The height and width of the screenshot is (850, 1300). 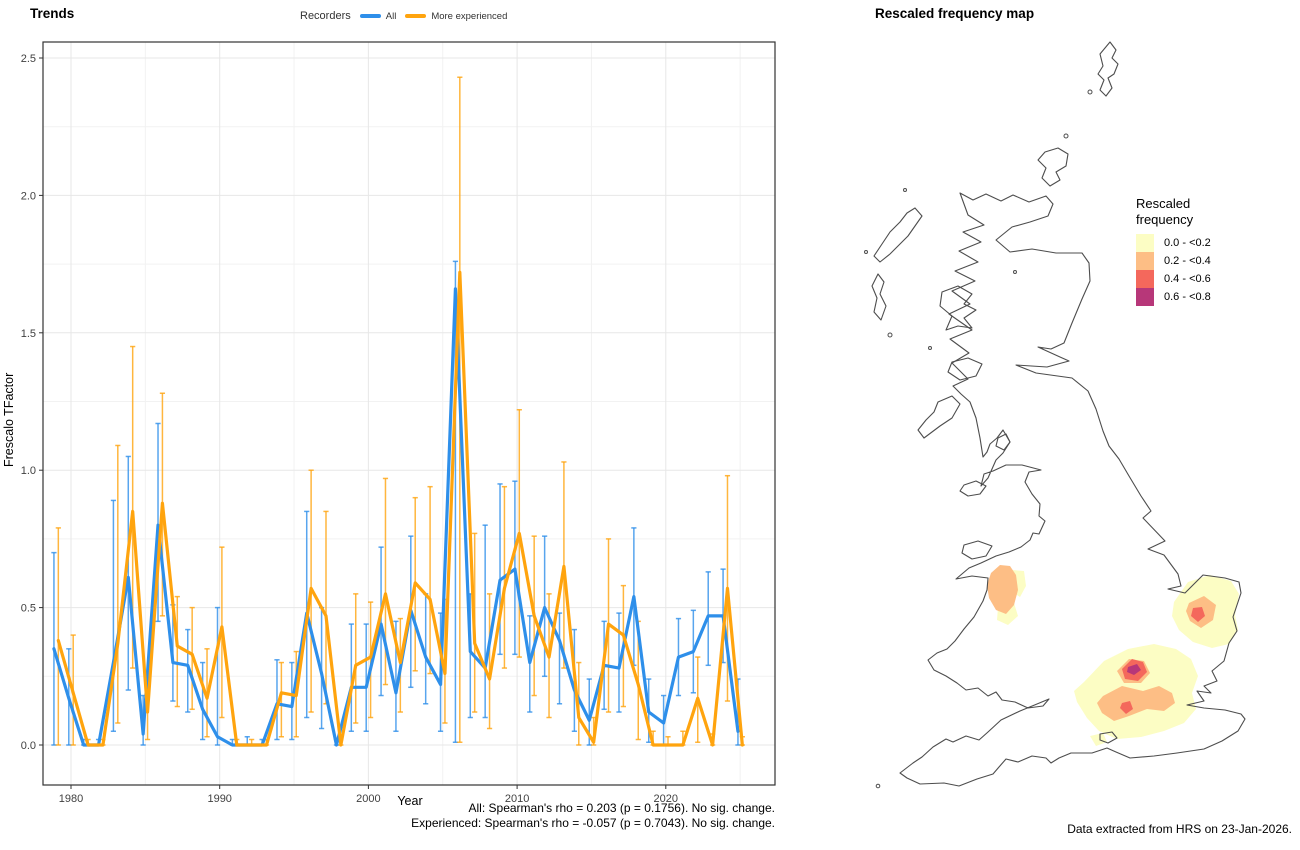 I want to click on y-tick-label: 1.5, so click(x=28, y=334).